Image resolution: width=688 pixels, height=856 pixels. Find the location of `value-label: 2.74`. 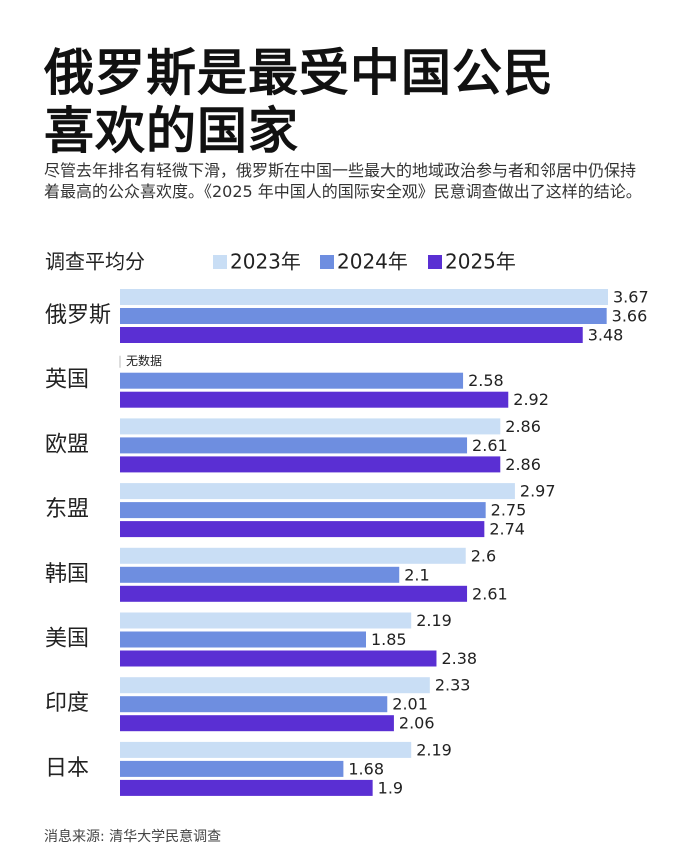

value-label: 2.74 is located at coordinates (507, 529).